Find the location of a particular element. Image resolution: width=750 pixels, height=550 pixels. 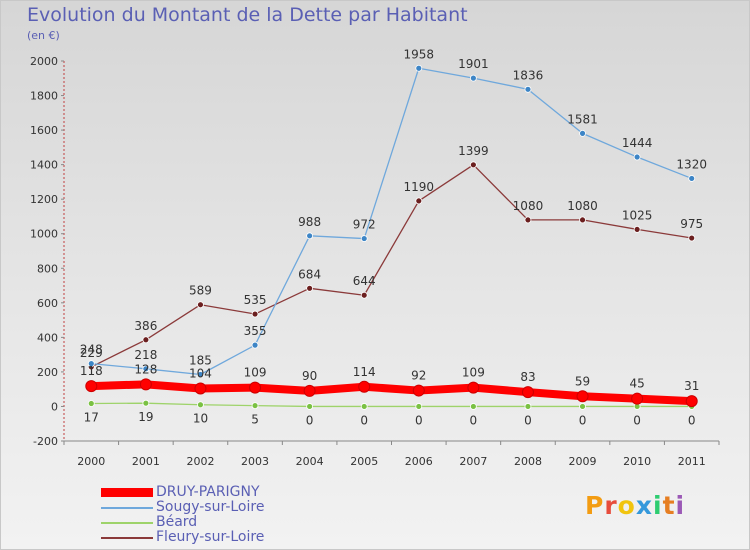

x-tick-label: 2000 is located at coordinates (91, 461).